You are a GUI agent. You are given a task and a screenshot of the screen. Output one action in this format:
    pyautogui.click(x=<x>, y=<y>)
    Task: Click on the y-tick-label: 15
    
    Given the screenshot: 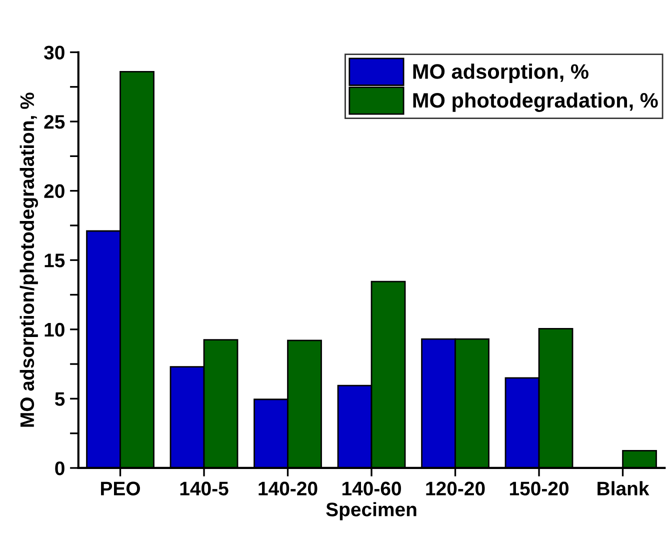 What is the action you would take?
    pyautogui.click(x=54, y=261)
    